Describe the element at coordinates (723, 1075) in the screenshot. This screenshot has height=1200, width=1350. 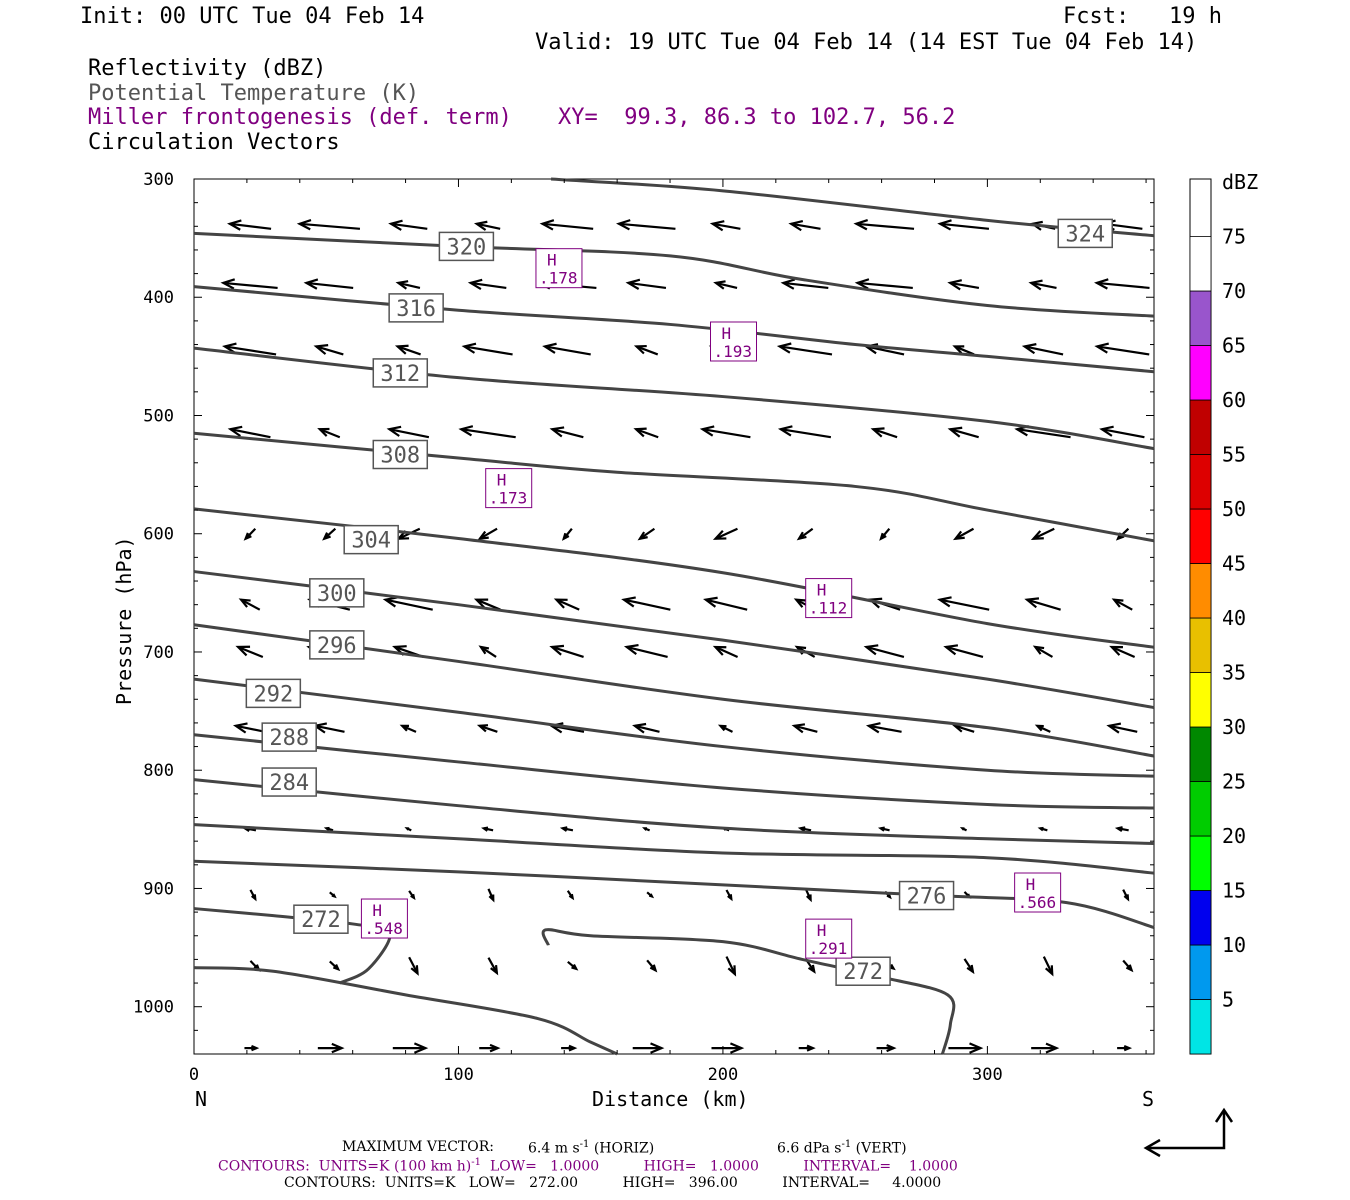
I see `x-tick-label: 200` at that location.